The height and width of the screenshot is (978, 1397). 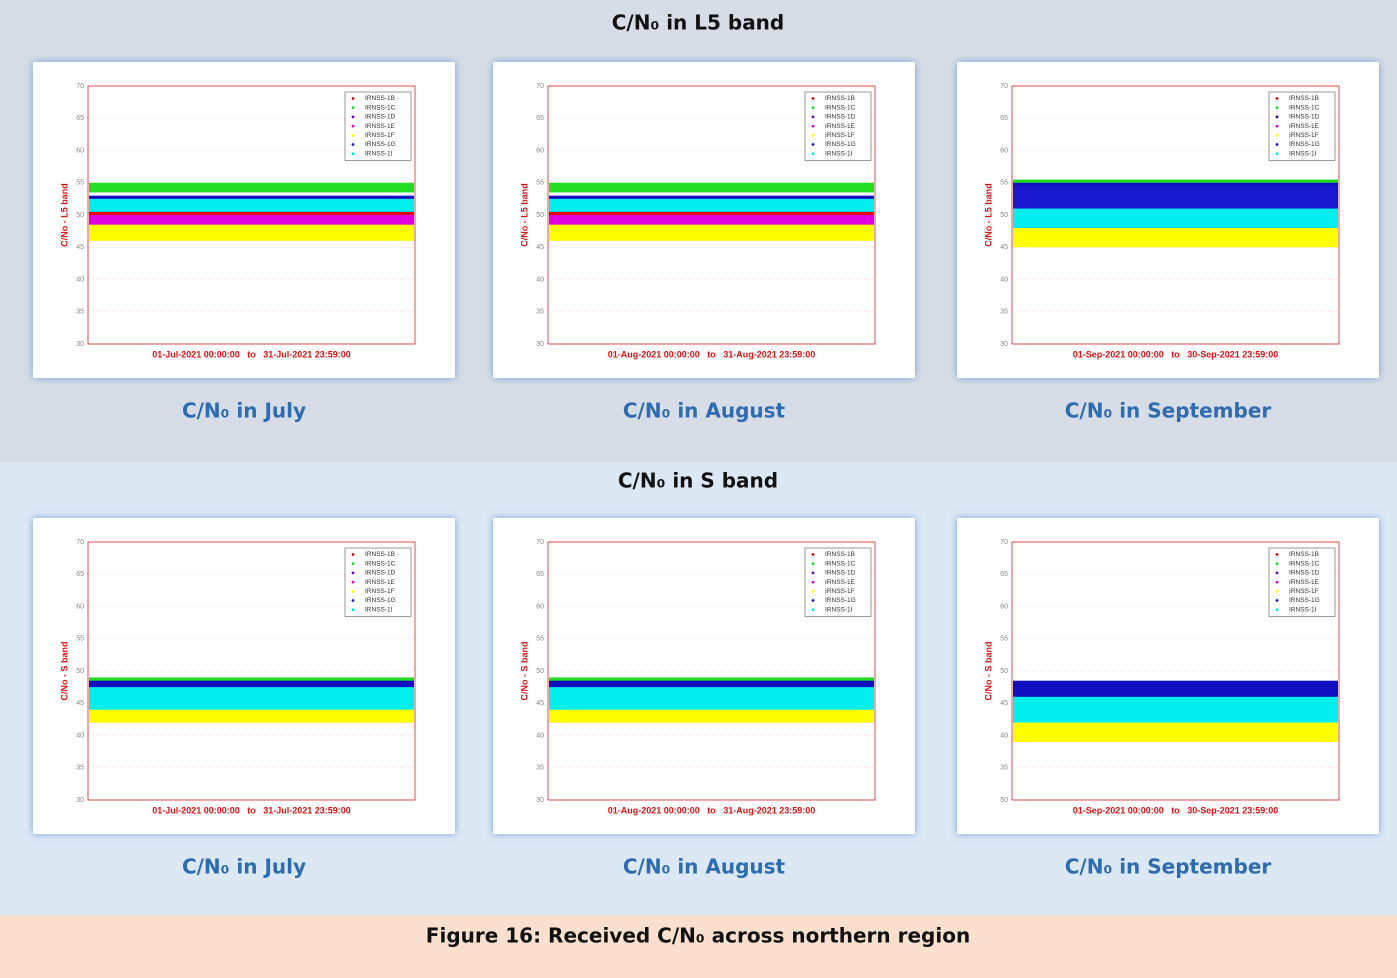 I want to click on legend-entry: IRNSS-1B, so click(x=1304, y=554).